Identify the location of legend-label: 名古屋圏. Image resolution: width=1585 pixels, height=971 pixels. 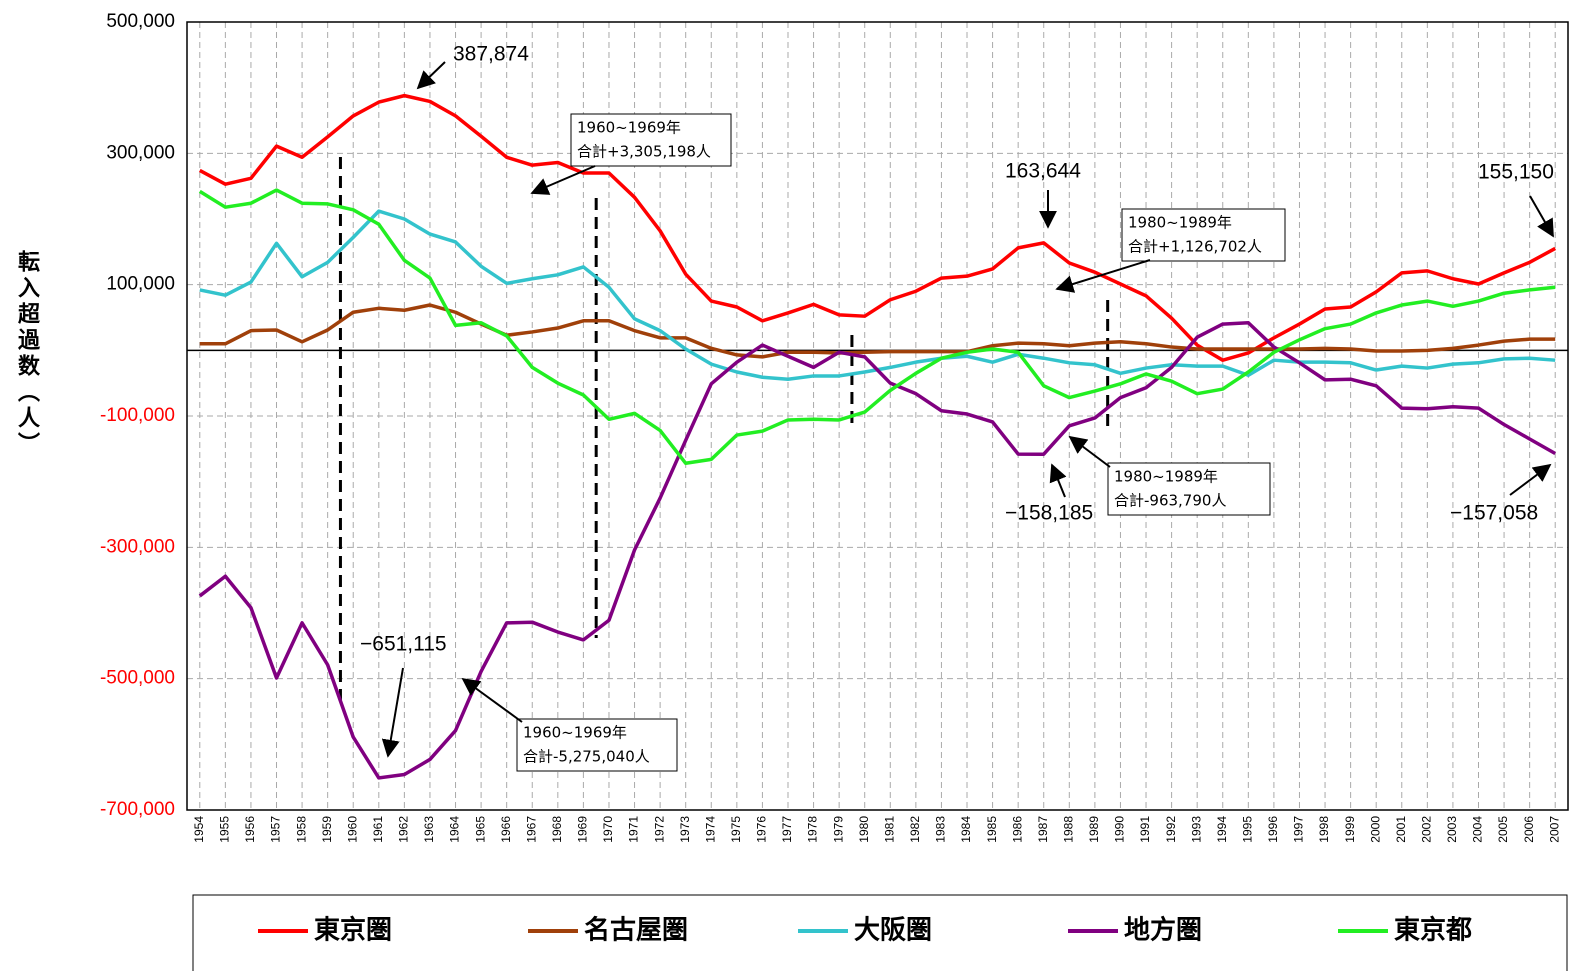
(636, 930).